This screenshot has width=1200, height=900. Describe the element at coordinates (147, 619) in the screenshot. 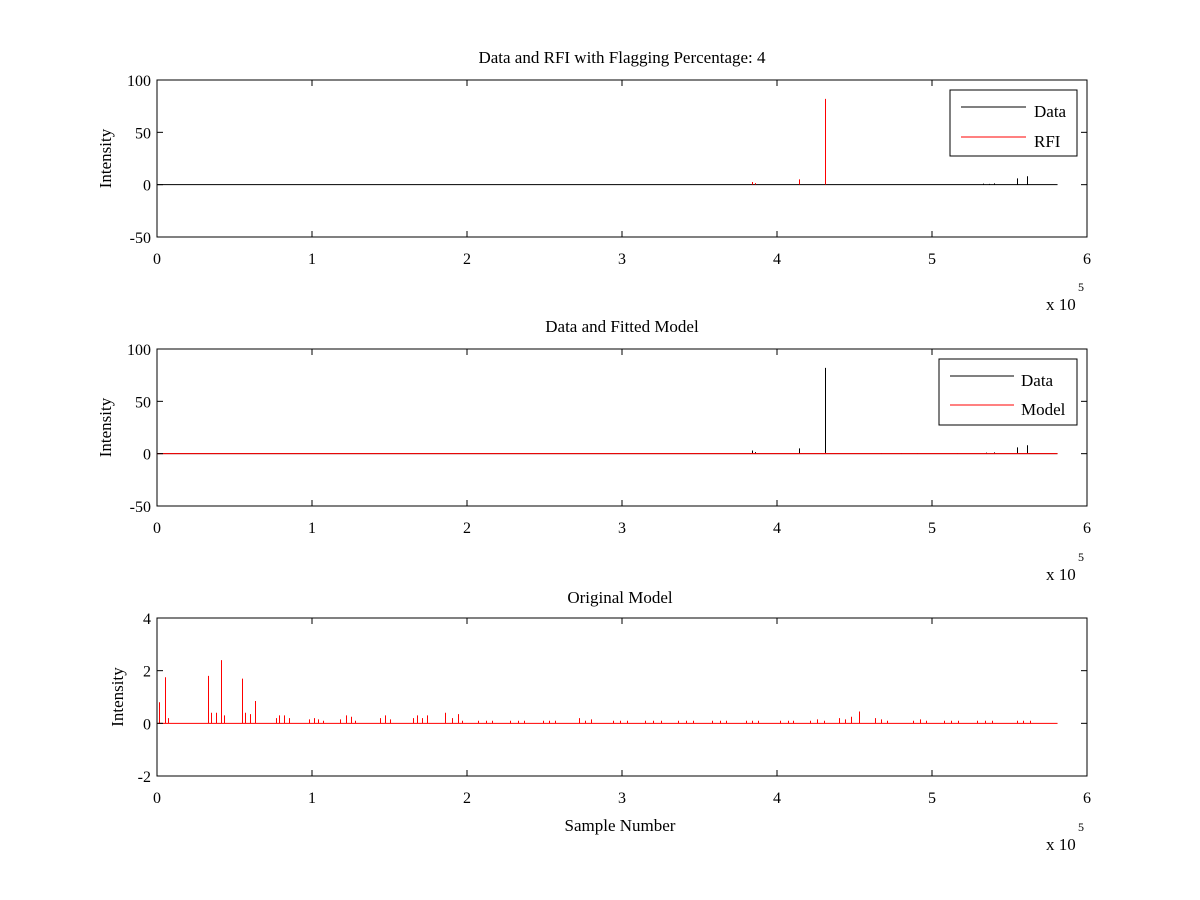

I see `y-tick-label: 4` at that location.